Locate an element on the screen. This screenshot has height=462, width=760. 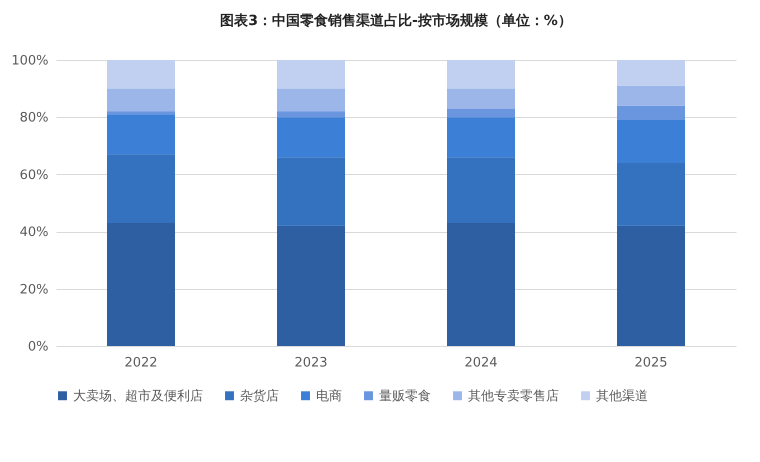
legend-label: 大卖场、超市及便利店 is located at coordinates (138, 396).